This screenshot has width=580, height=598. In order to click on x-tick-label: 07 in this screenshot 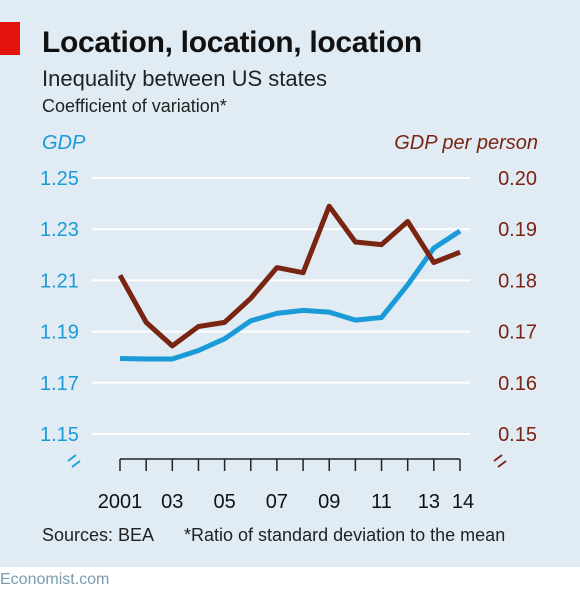, I will do `click(277, 502)`.